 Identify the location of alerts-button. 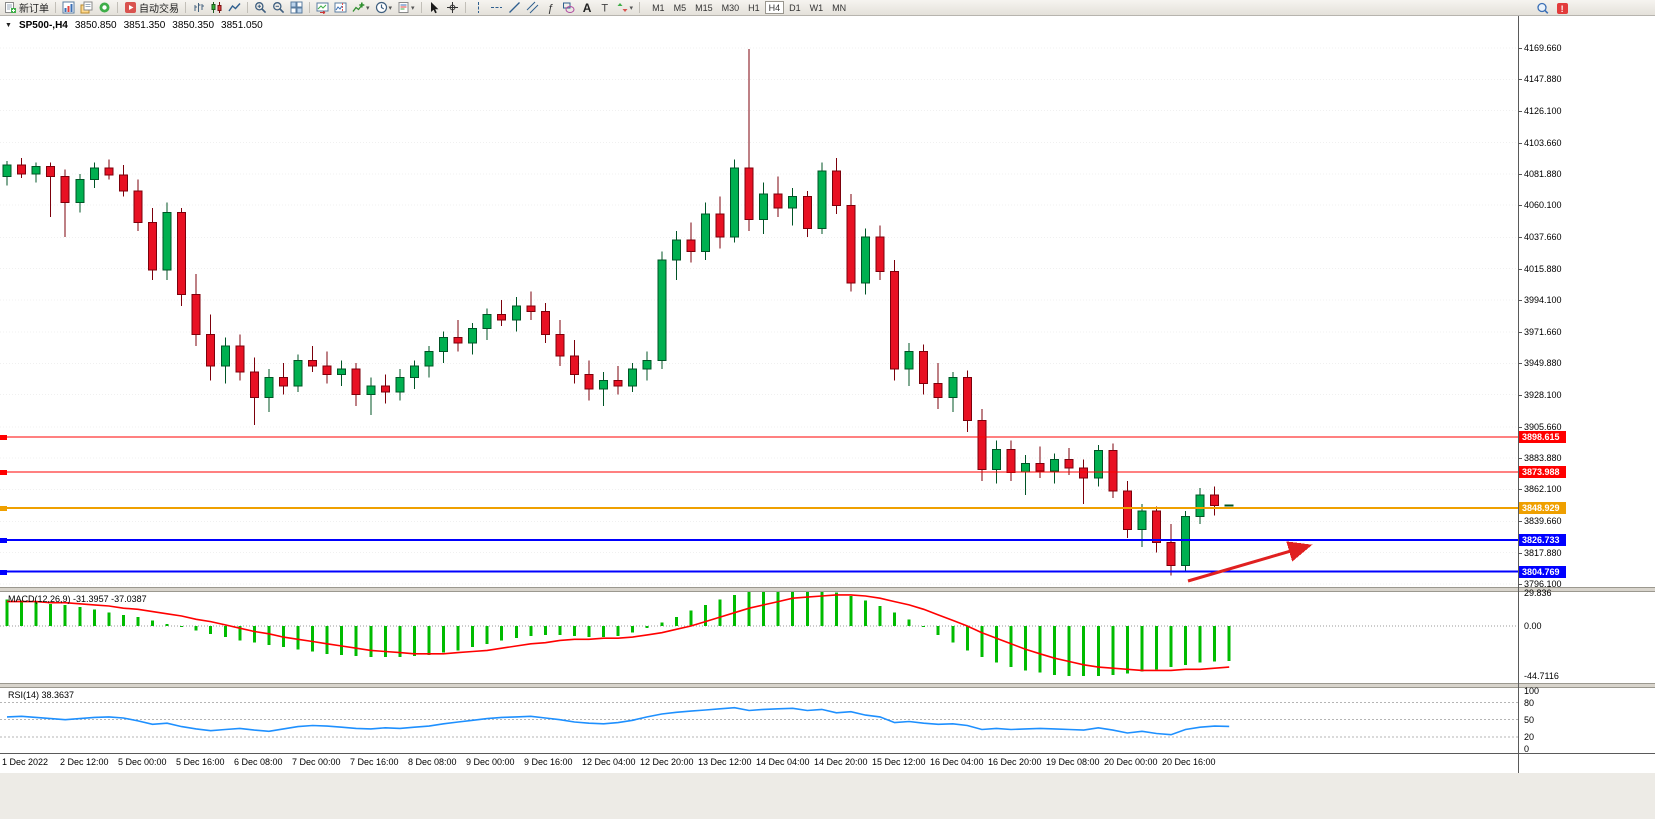
(104, 8).